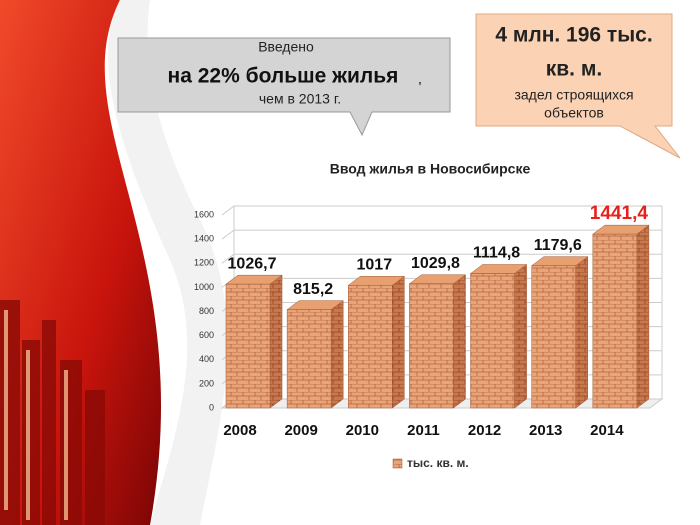  Describe the element at coordinates (574, 69) in the screenshot. I see `callout-text: кв. м.` at that location.